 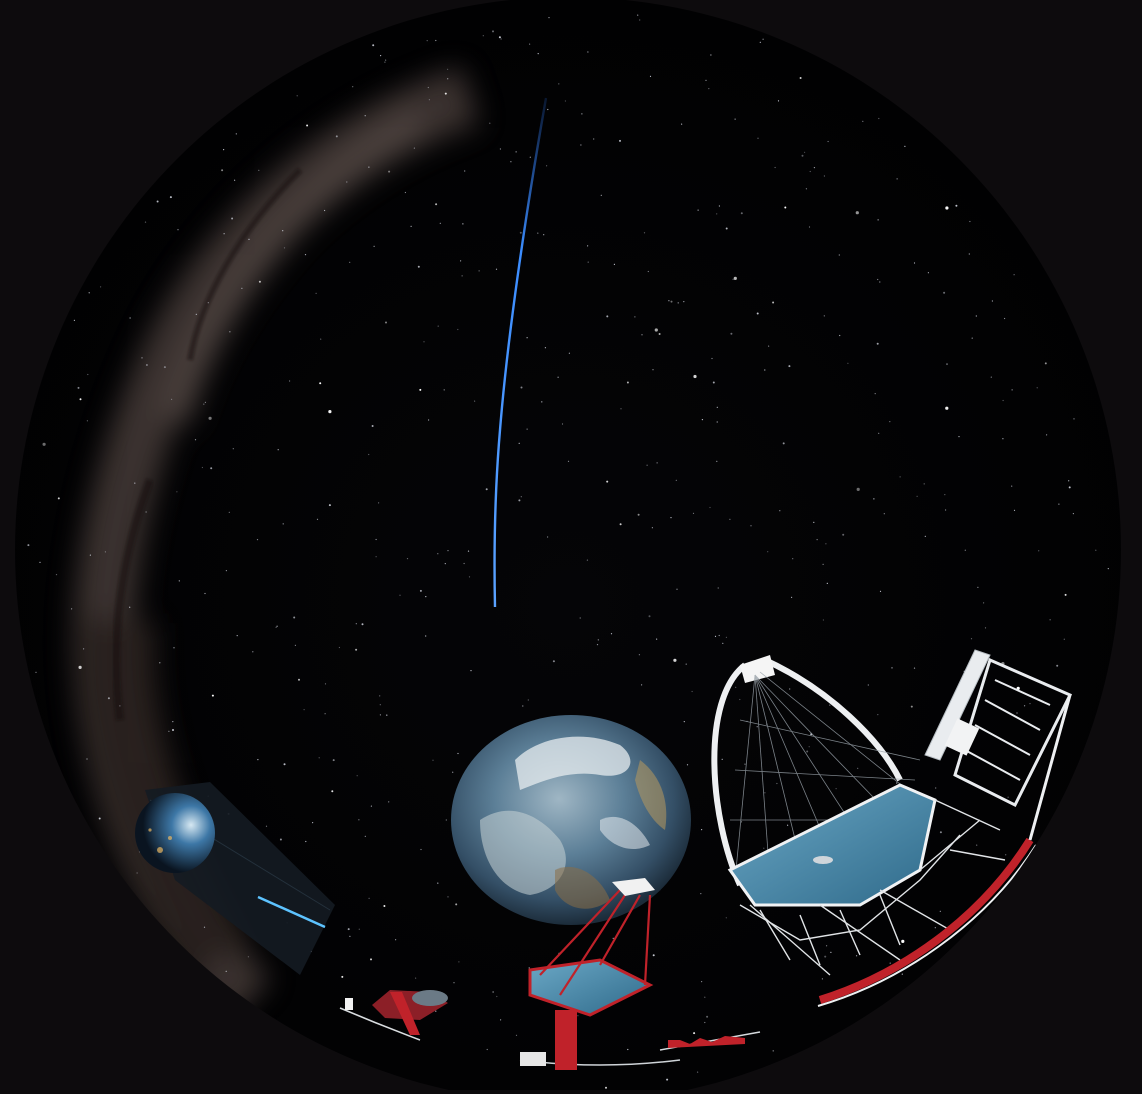 I want to click on camera-support-tower, so click(x=998, y=728).